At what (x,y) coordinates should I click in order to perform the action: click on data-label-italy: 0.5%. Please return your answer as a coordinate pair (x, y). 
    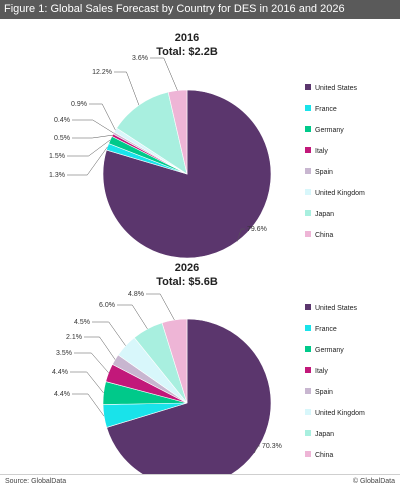
    Looking at the image, I should click on (62, 138).